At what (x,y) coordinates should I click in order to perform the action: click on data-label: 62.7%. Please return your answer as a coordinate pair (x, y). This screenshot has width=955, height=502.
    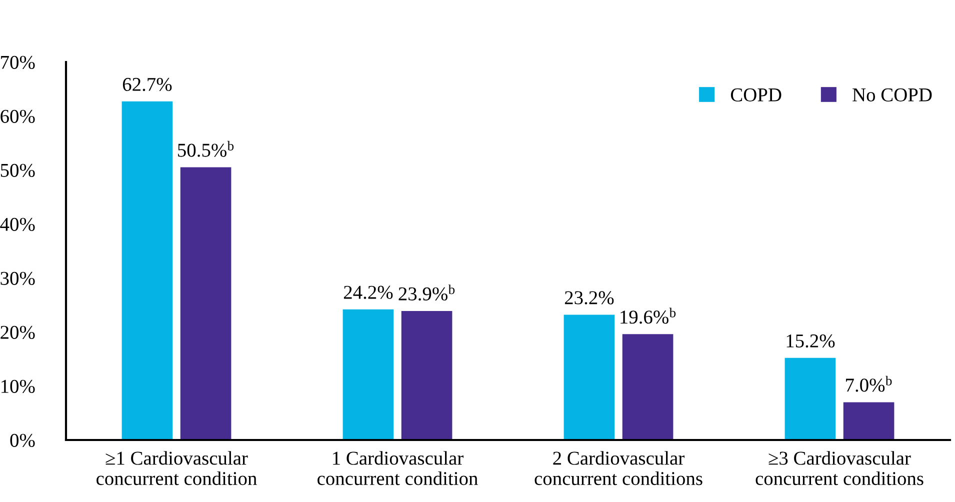
    Looking at the image, I should click on (147, 85).